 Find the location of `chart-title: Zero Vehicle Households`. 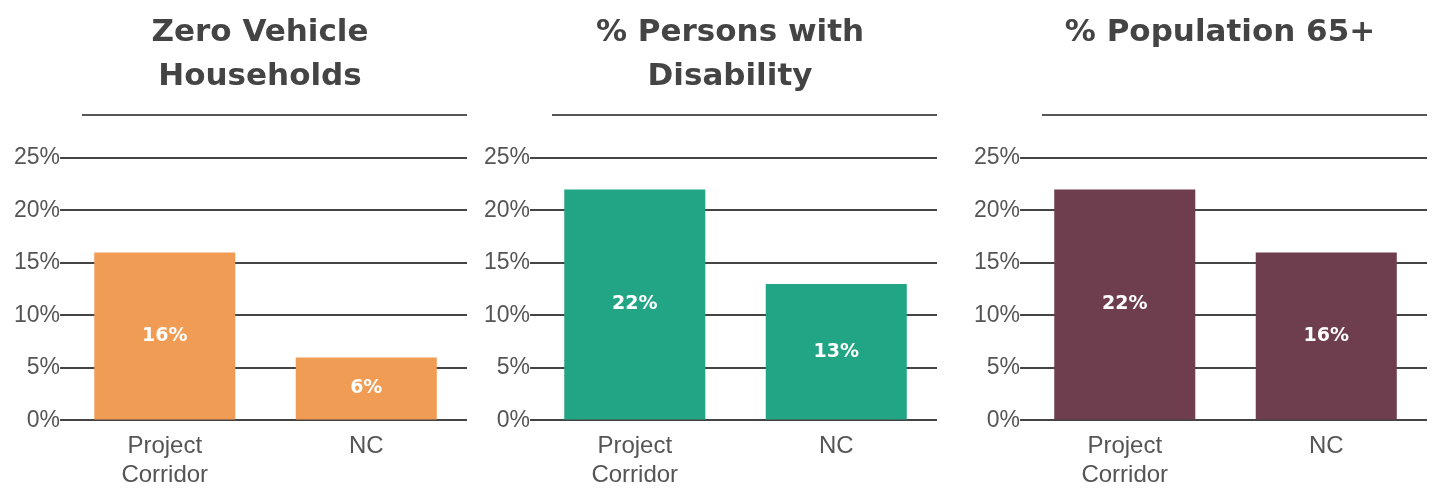

chart-title: Zero Vehicle Households is located at coordinates (260, 52).